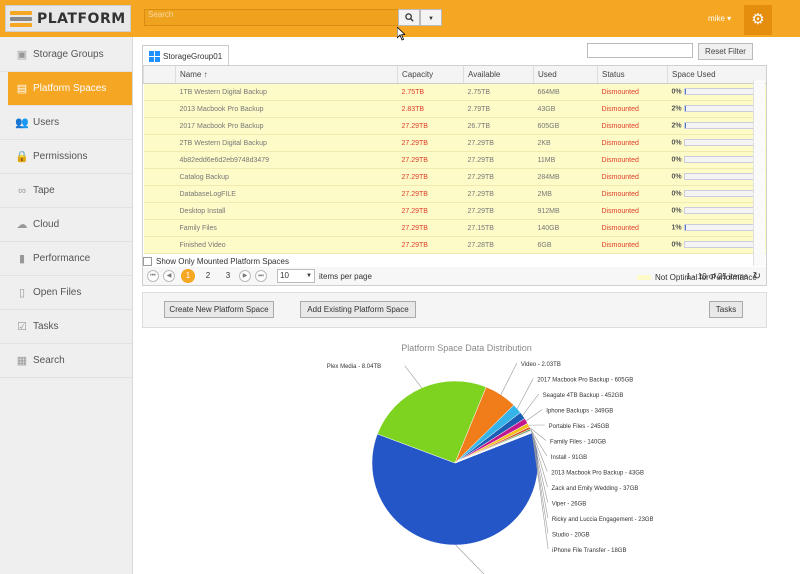 This screenshot has width=800, height=574. Describe the element at coordinates (455, 489) in the screenshot. I see `pie-slice` at that location.